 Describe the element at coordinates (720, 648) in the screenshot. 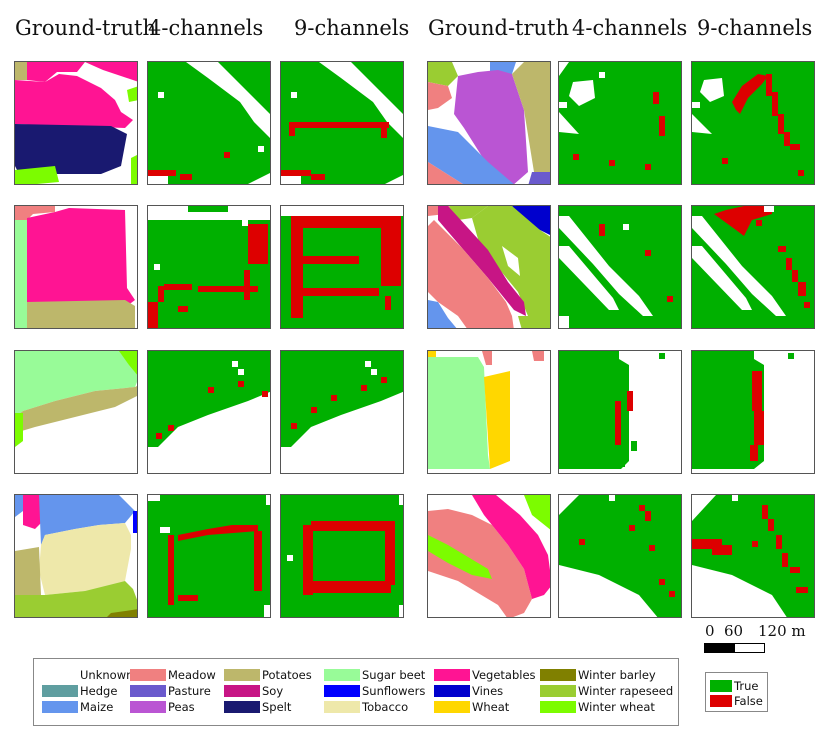

I see `scale-bar-black-segment` at that location.